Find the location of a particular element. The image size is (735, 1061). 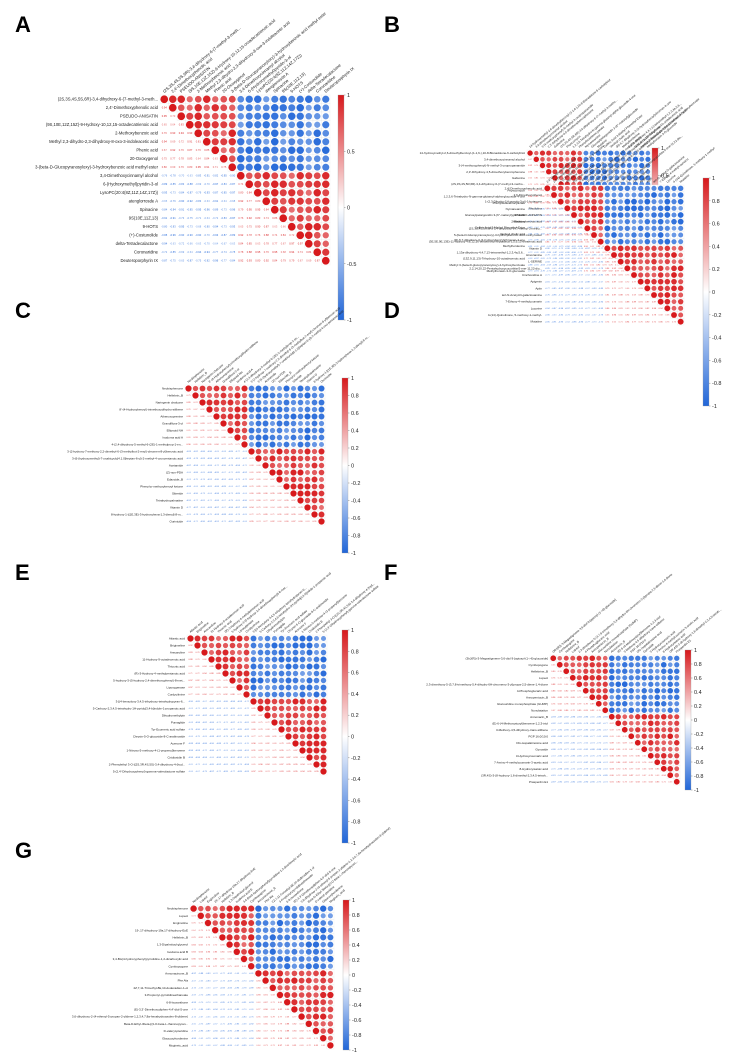

correlation-value: 0.84 is located at coordinates (216, 445).